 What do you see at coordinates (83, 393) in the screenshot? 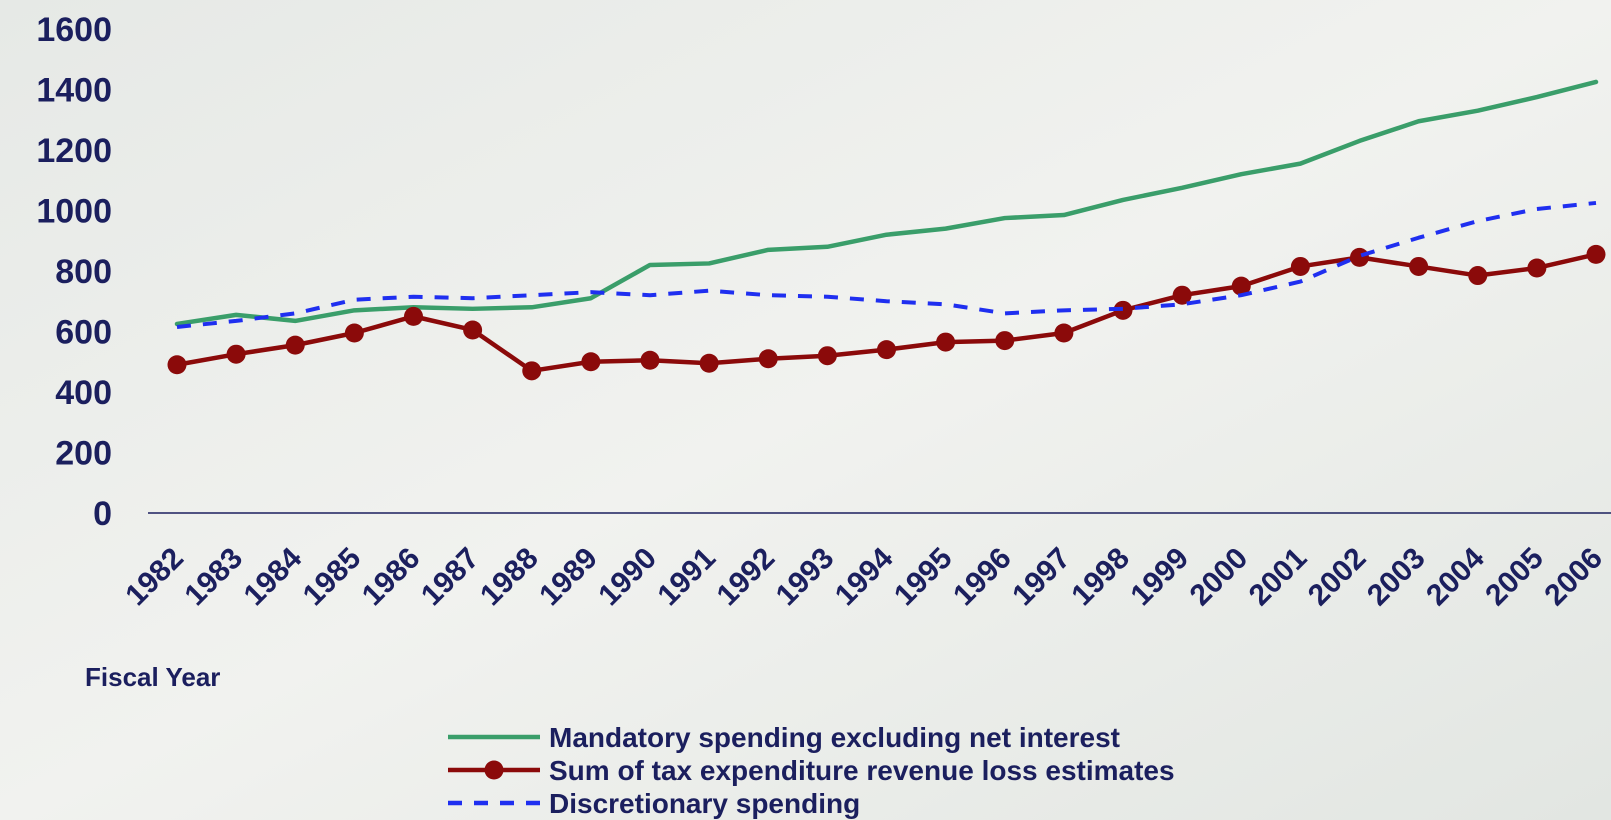
I see `y-tick-label: 400` at bounding box center [83, 393].